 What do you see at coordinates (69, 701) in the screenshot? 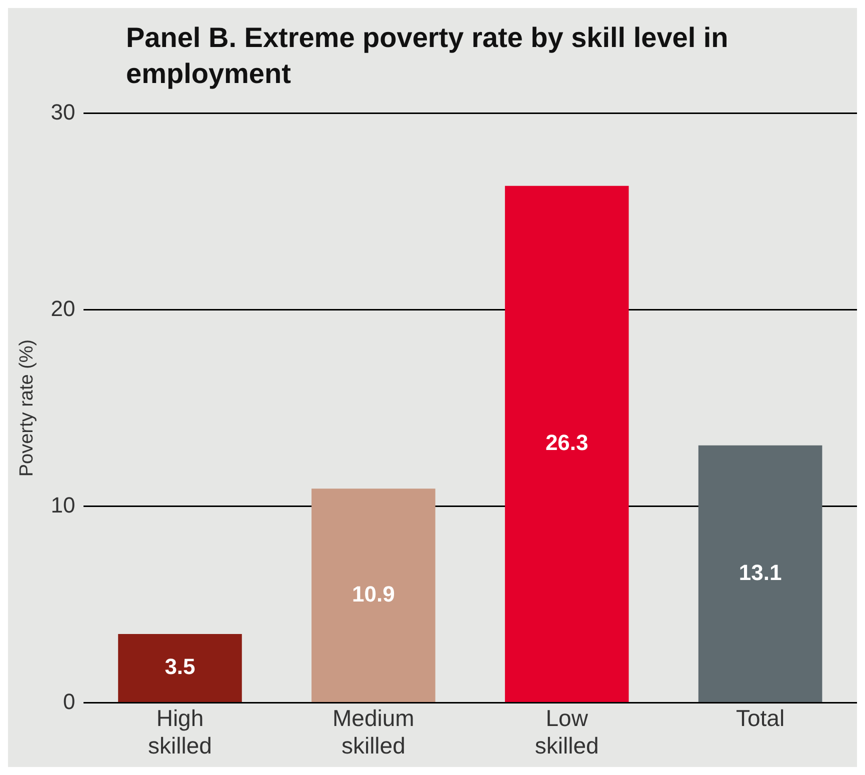
I see `y-tick-label: 0` at bounding box center [69, 701].